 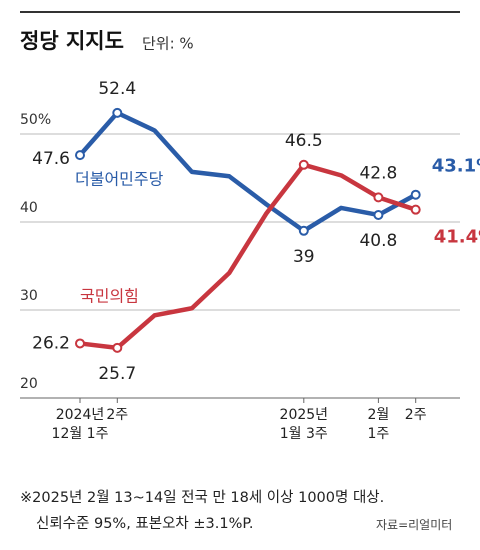 I want to click on x-tick-label: 2024년 12월 1주, so click(x=80, y=424).